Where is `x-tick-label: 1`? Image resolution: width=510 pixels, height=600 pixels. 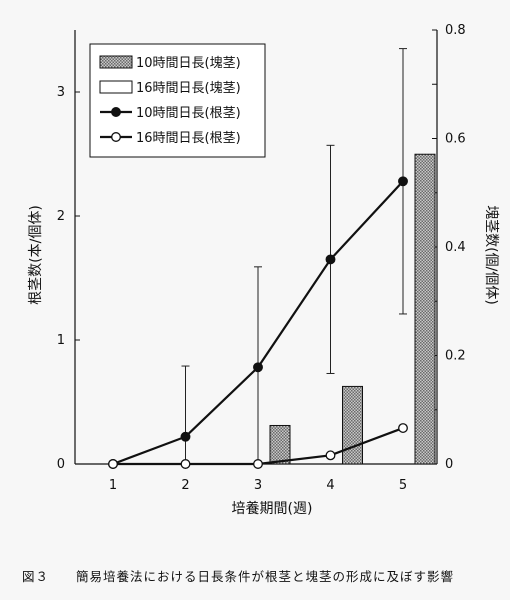
x-tick-label: 1 is located at coordinates (113, 485).